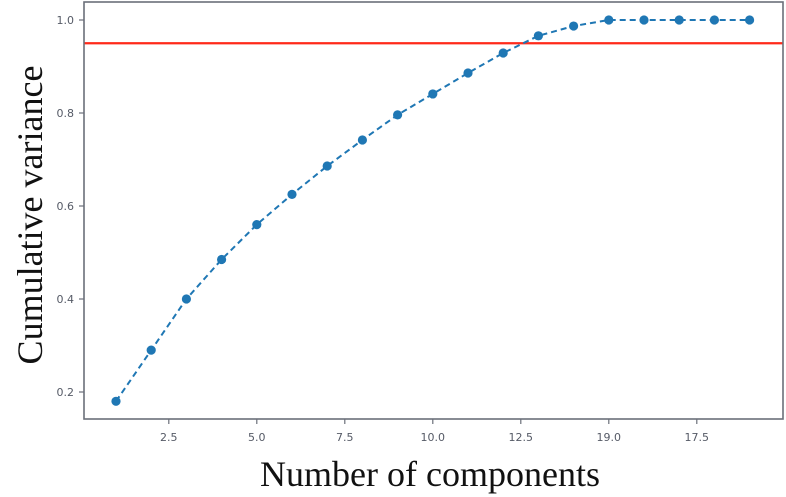  I want to click on y-axis-ticks: 0.2 0.4 0.6 0.8 1.0, so click(70, 206).